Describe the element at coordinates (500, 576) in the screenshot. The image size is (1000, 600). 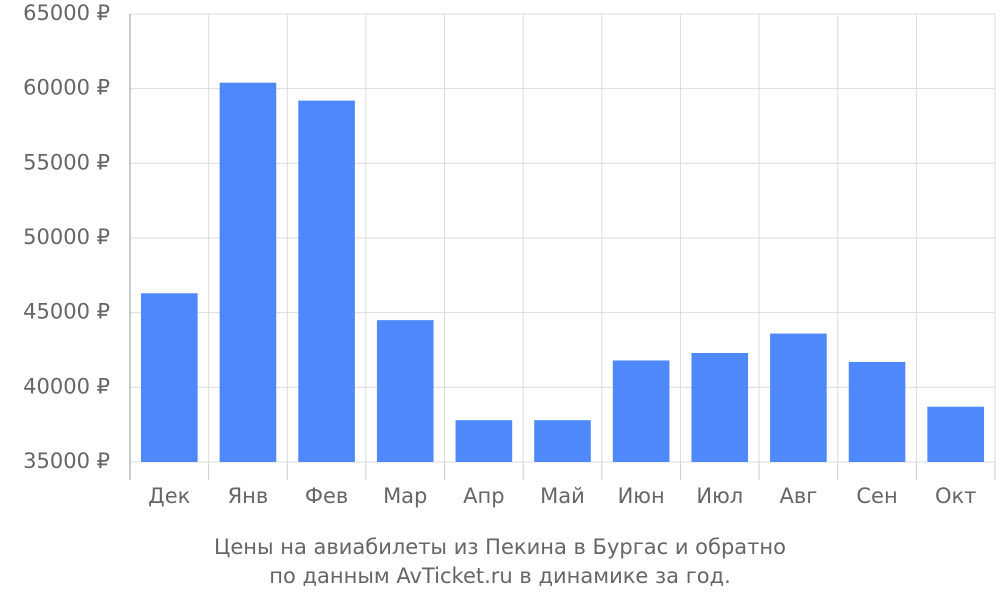
I see `chart-title: по данным AvTicket.ru в динамике за год.` at that location.